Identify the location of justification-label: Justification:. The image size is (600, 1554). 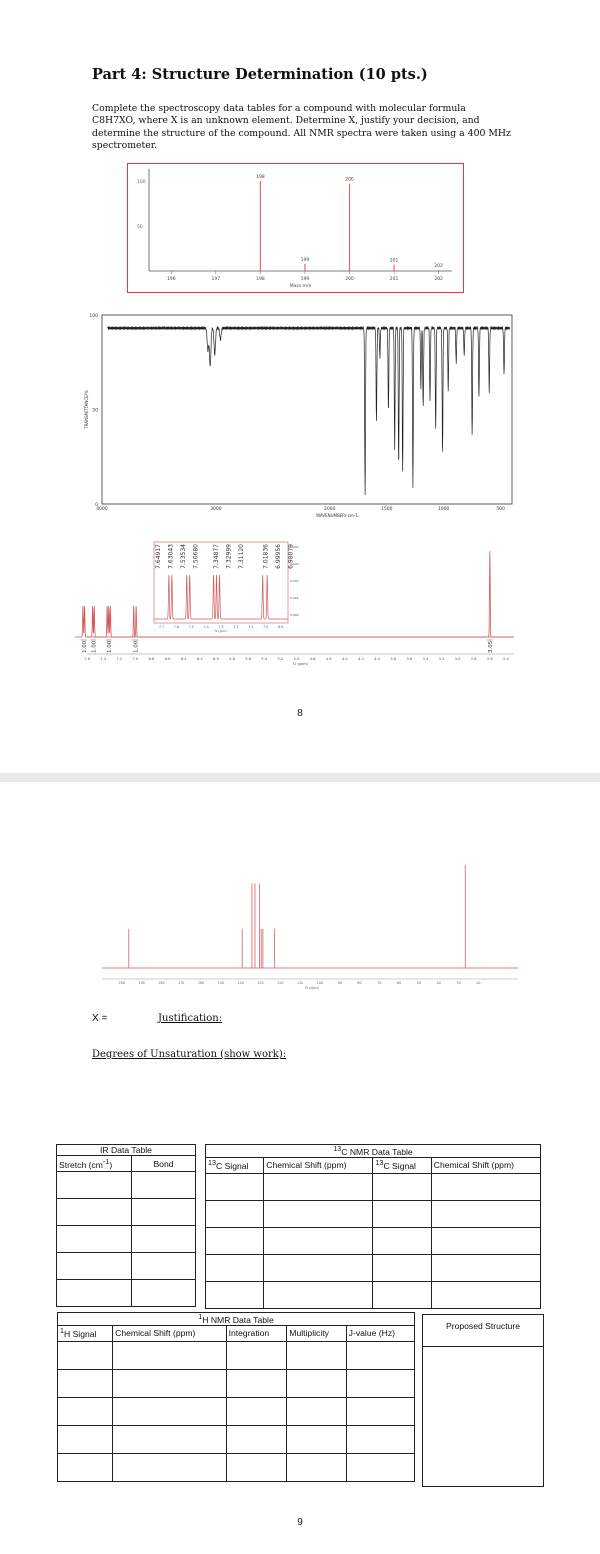
(190, 1018).